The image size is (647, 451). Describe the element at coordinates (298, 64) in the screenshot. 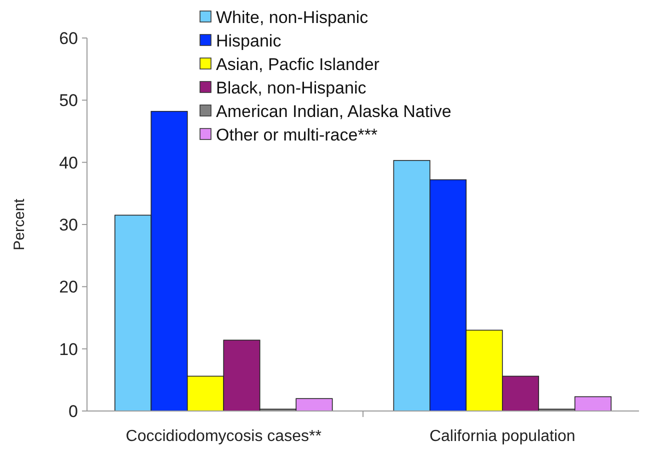

I see `legend-label: Asian, Pacfic Islander` at that location.